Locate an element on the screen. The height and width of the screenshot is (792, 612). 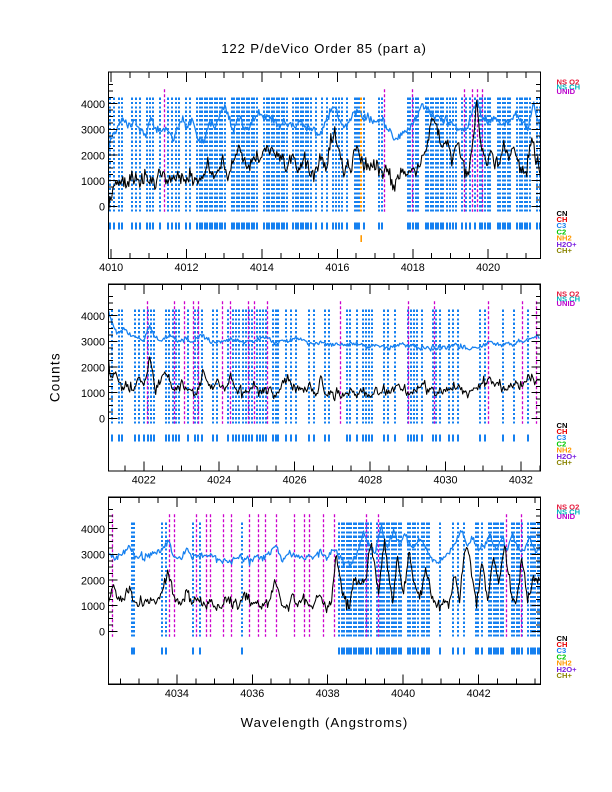
svg-text: 4040 is located at coordinates (403, 694).